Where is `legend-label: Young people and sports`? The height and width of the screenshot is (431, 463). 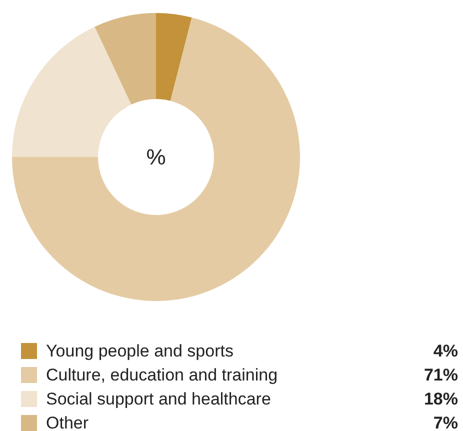
legend-label: Young people and sports is located at coordinates (140, 351).